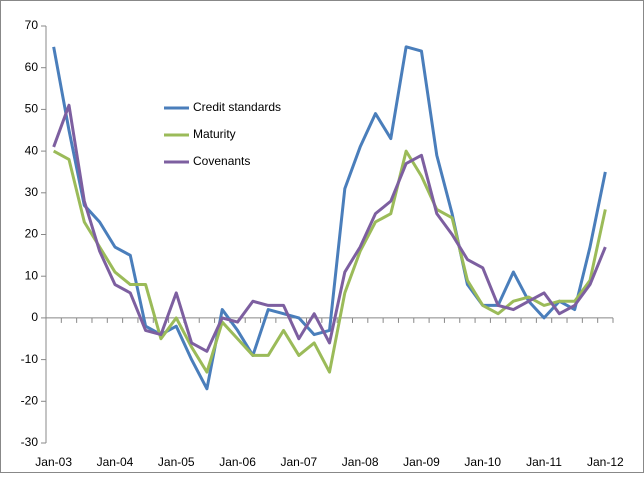 This screenshot has width=644, height=478. I want to click on legend-label: Covenants, so click(221, 161).